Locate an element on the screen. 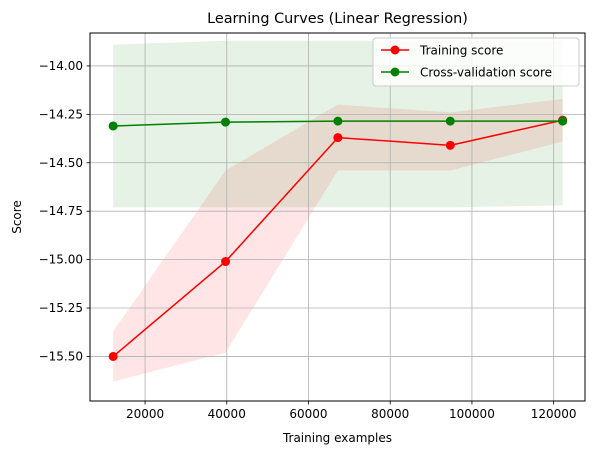 Image resolution: width=596 pixels, height=455 pixels. legend-marker-training is located at coordinates (395, 50).